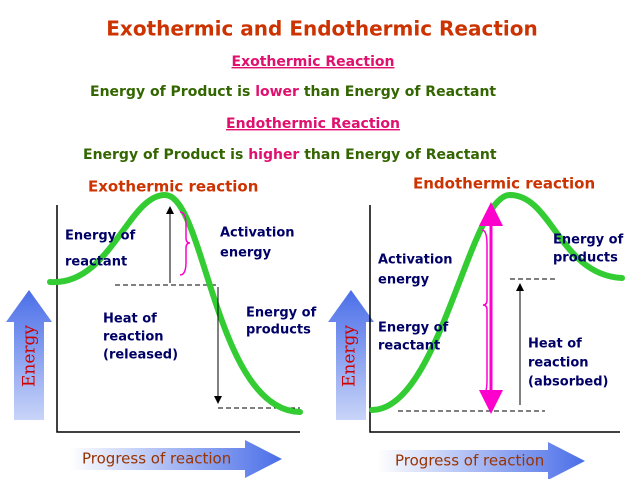 This screenshot has height=479, width=638. I want to click on label: (absorbed), so click(568, 382).